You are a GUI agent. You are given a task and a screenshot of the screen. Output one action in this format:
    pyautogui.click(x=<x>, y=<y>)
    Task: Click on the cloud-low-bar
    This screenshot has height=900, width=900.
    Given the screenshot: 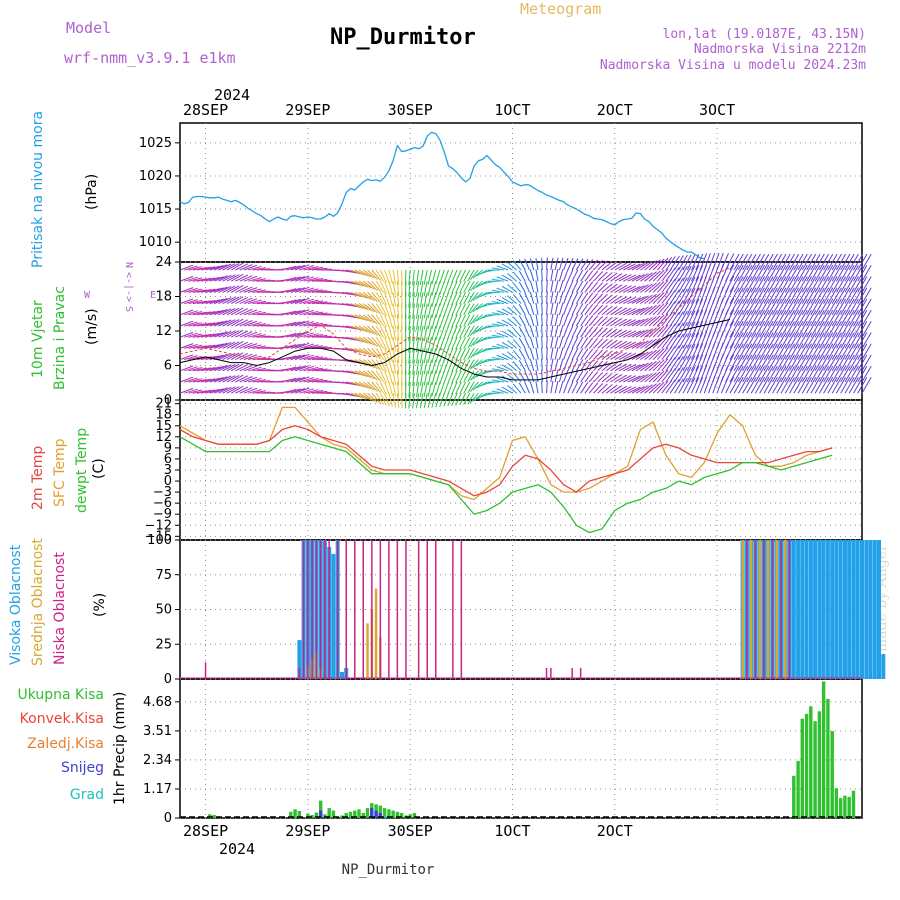 What is the action you would take?
    pyautogui.click(x=205, y=670)
    